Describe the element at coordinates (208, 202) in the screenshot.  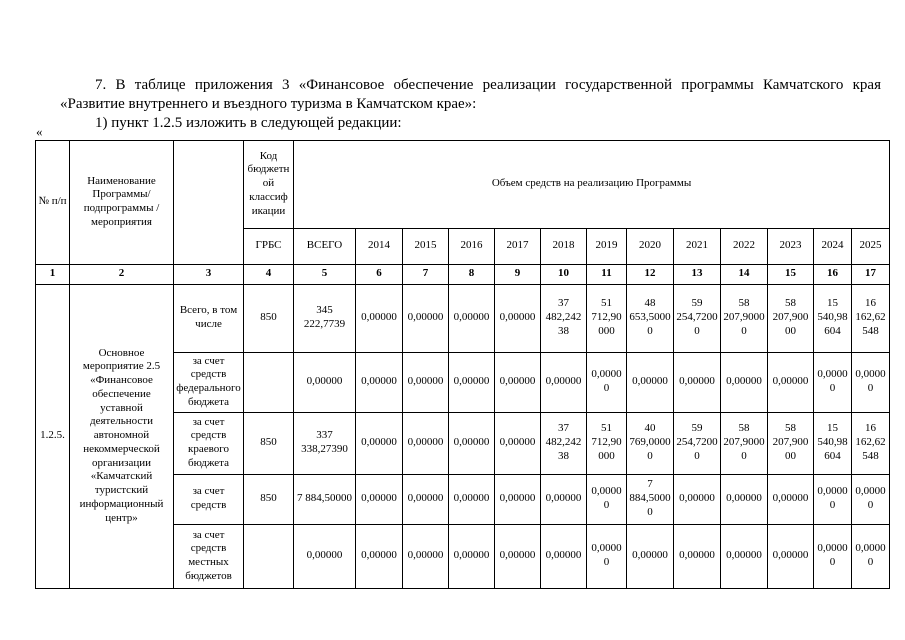
I see `col-header-type` at that location.